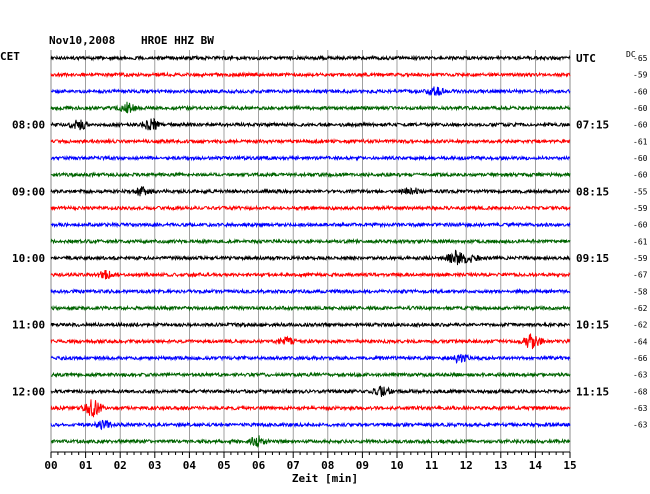 The height and width of the screenshot is (494, 650). What do you see at coordinates (640, 191) in the screenshot?
I see `dc-offset-label: -55` at bounding box center [640, 191].